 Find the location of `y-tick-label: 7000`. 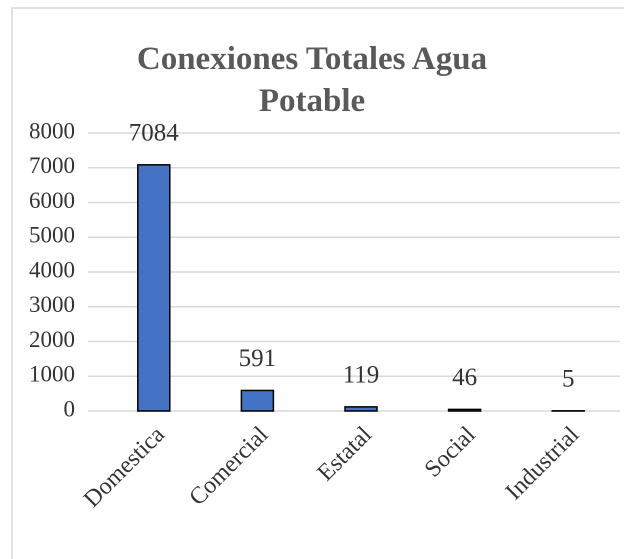

y-tick-label: 7000 is located at coordinates (52, 165).